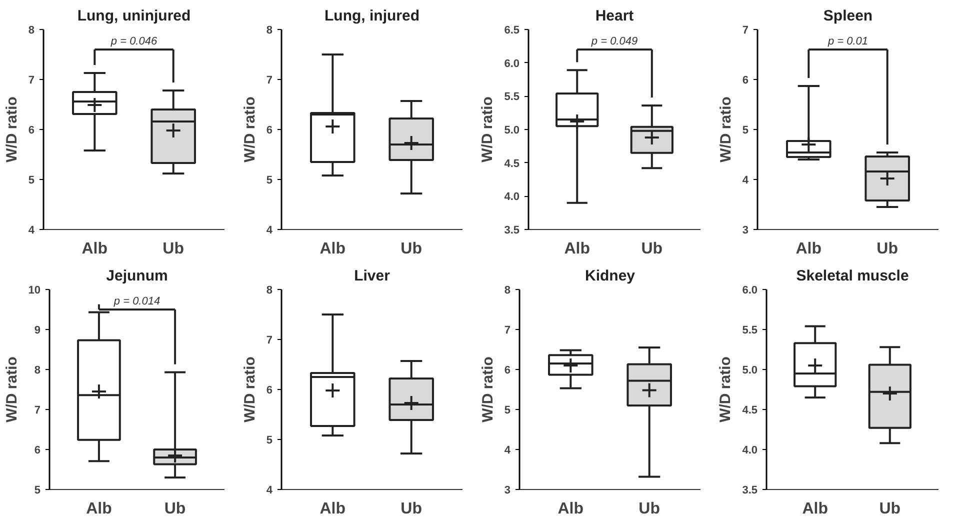 The height and width of the screenshot is (520, 953). What do you see at coordinates (37, 330) in the screenshot?
I see `y-tick-label: 9` at bounding box center [37, 330].